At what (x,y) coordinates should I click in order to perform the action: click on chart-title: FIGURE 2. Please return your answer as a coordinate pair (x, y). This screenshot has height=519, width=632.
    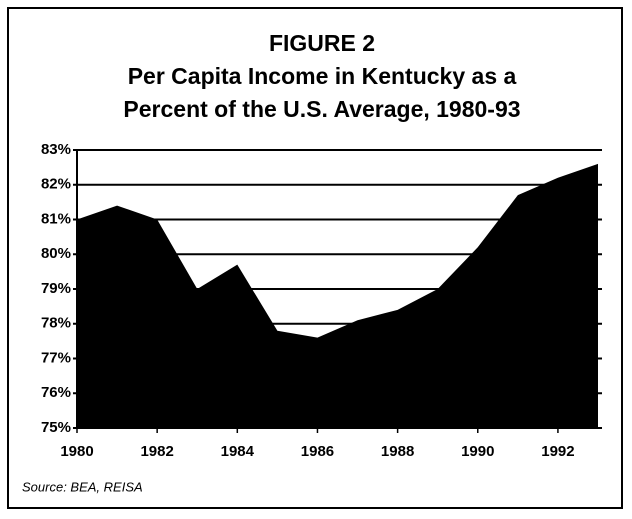
    Looking at the image, I should click on (322, 43).